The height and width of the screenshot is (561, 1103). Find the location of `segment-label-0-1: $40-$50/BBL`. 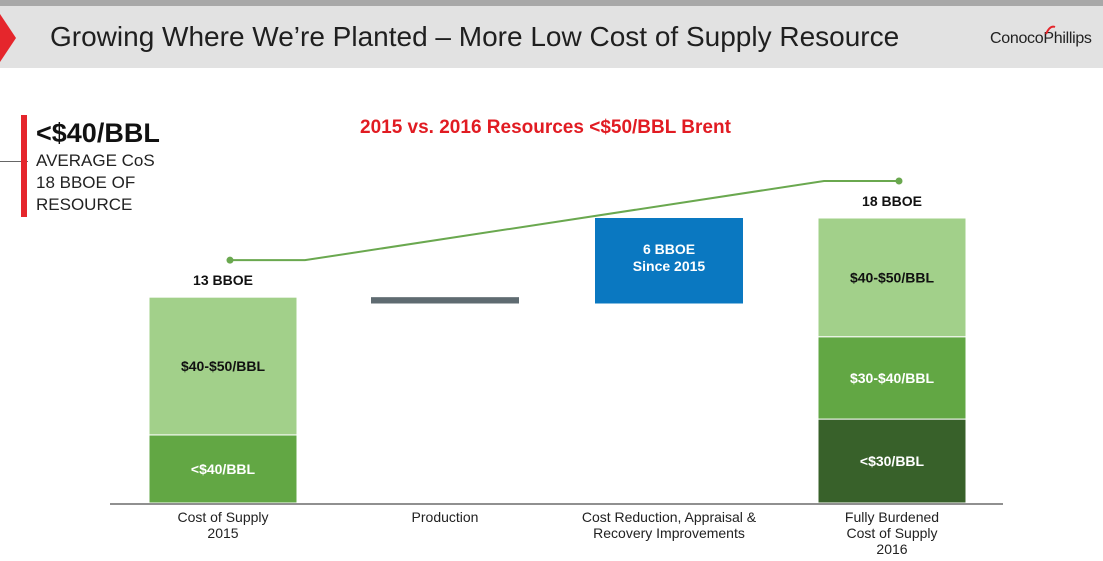

segment-label-0-1: $40-$50/BBL is located at coordinates (223, 366).